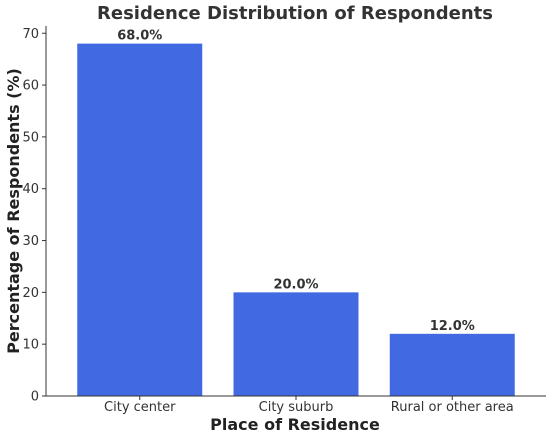 This screenshot has height=434, width=550. I want to click on x-tick-label: Rural or other area, so click(452, 407).